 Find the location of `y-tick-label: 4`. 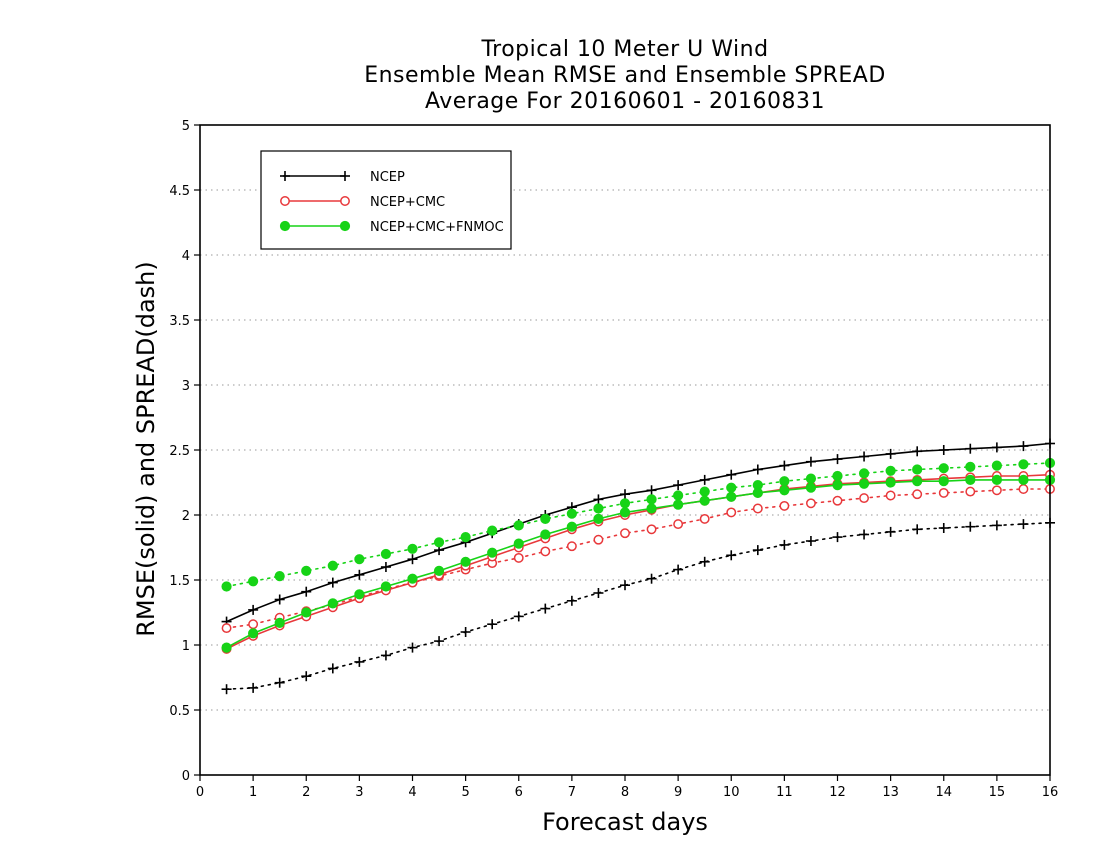

y-tick-label: 4 is located at coordinates (186, 256).